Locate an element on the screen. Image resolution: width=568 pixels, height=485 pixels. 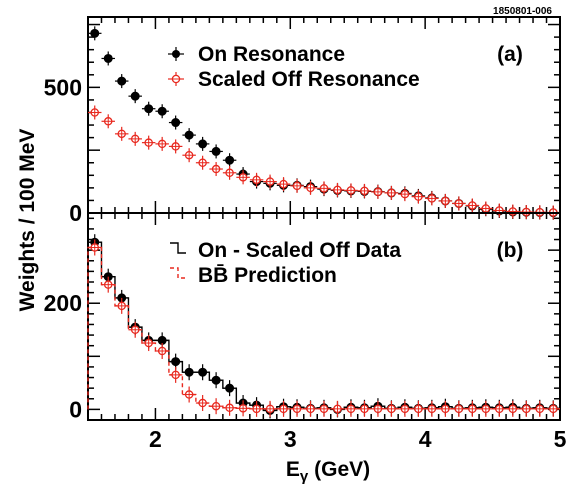
figure-id: 1850801-006 is located at coordinates (522, 11).